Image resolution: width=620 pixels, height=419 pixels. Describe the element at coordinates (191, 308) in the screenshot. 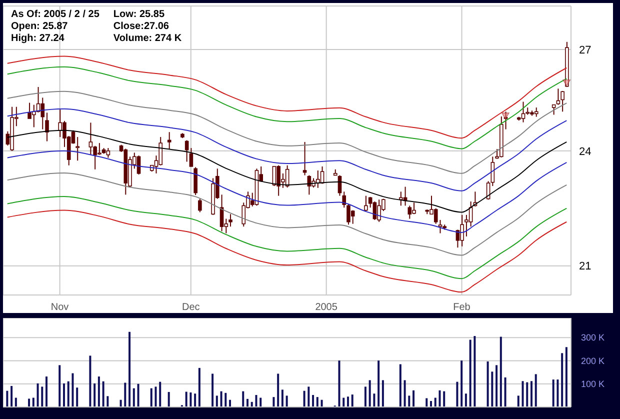

I see `x-tick-label: Dec` at that location.